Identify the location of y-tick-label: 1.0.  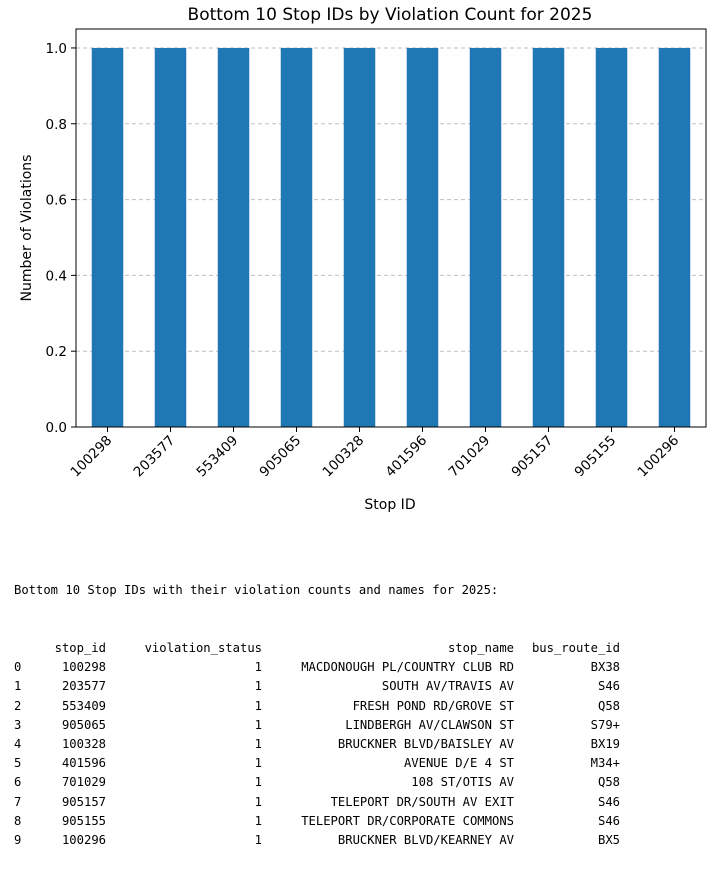
(56, 49).